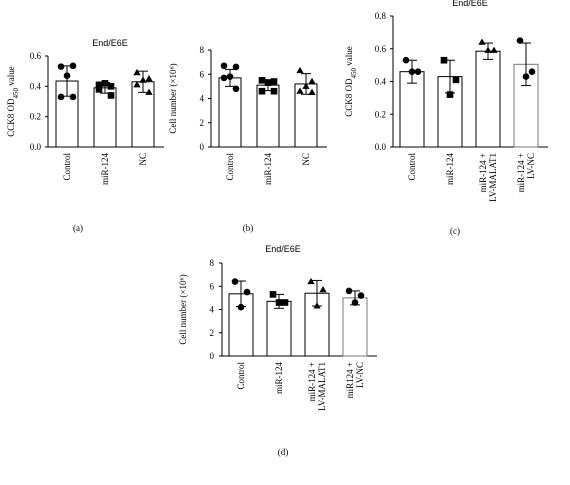 Image resolution: width=570 pixels, height=485 pixels. Describe the element at coordinates (212, 263) in the screenshot. I see `y-tick-label: 8` at that location.